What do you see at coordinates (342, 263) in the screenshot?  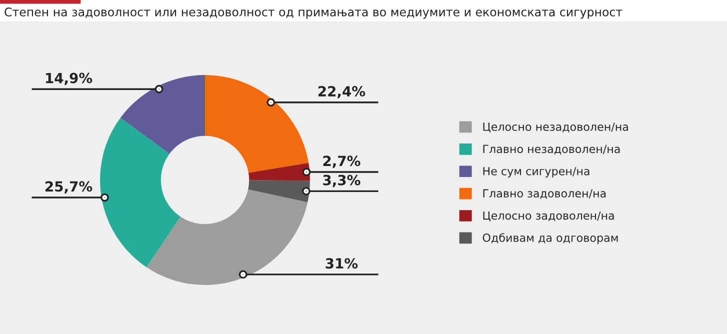 I see `data-label: 31%` at bounding box center [342, 263].